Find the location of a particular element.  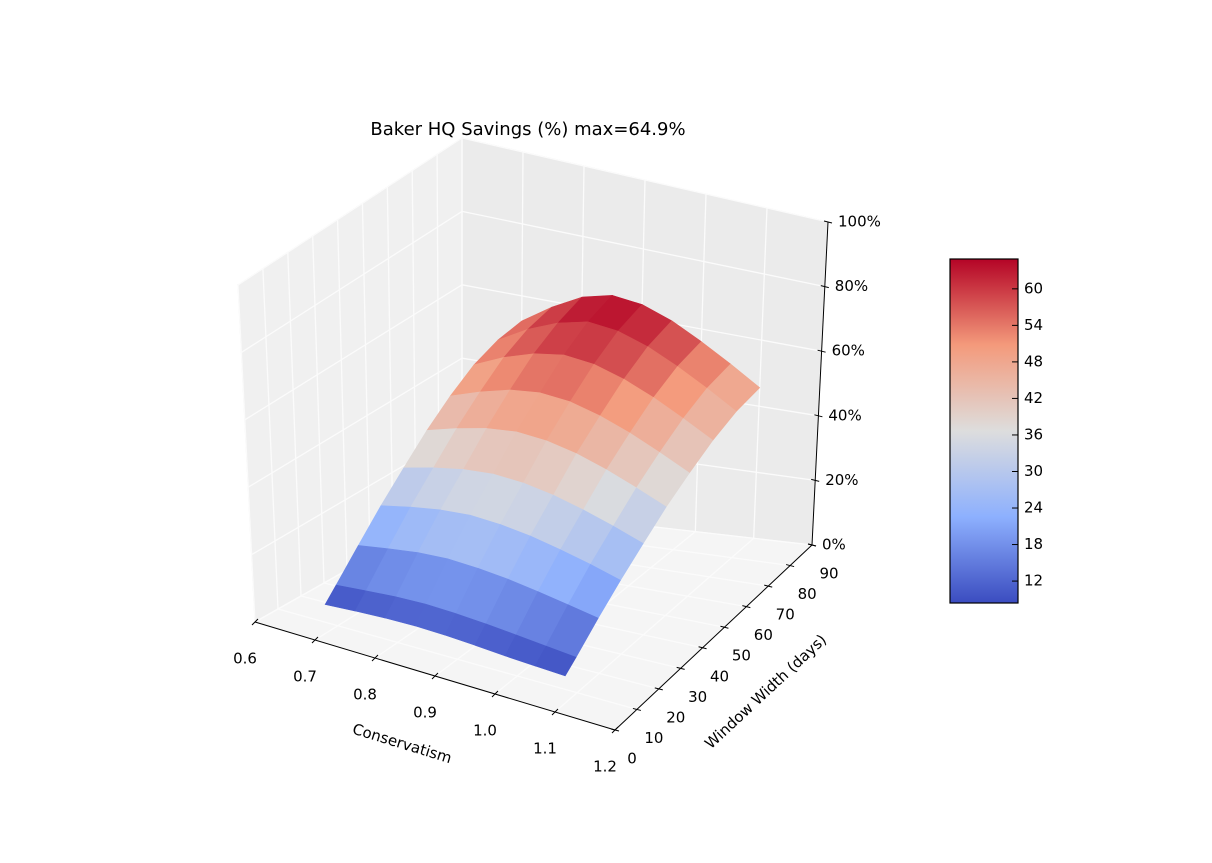

z-tick-label: 20% is located at coordinates (841, 480).